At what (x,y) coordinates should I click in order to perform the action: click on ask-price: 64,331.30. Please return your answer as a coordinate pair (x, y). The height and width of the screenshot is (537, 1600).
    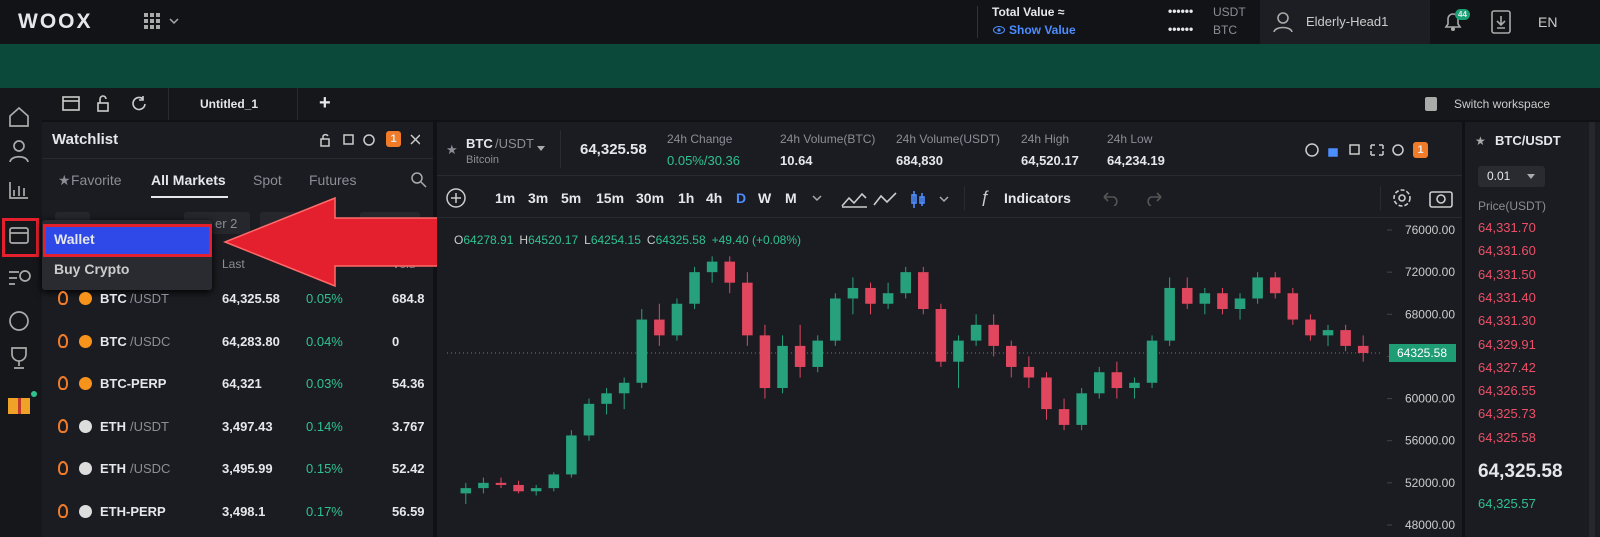
    Looking at the image, I should click on (1507, 321).